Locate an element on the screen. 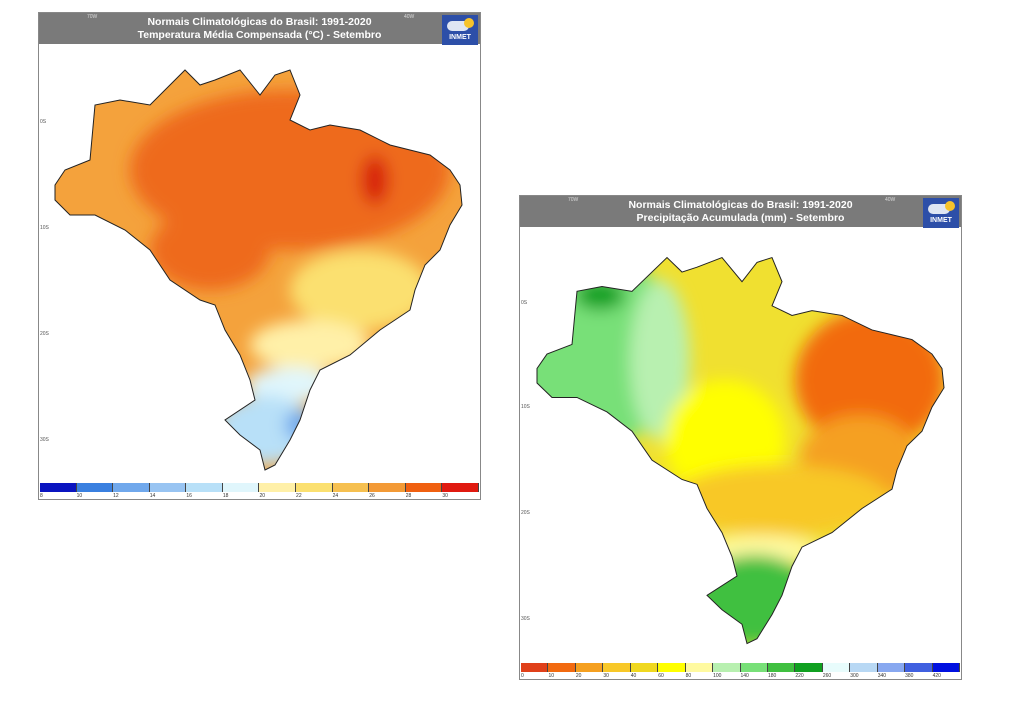  colorbar-label: 340 is located at coordinates (882, 676).